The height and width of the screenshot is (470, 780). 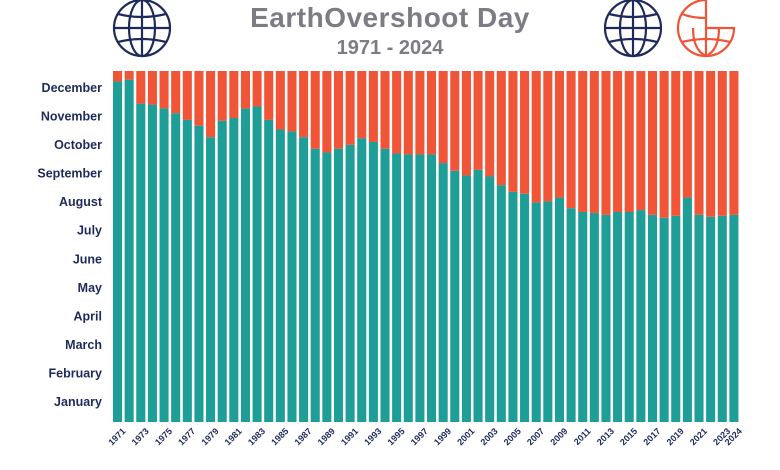 I want to click on year-label: 2001, so click(x=465, y=436).